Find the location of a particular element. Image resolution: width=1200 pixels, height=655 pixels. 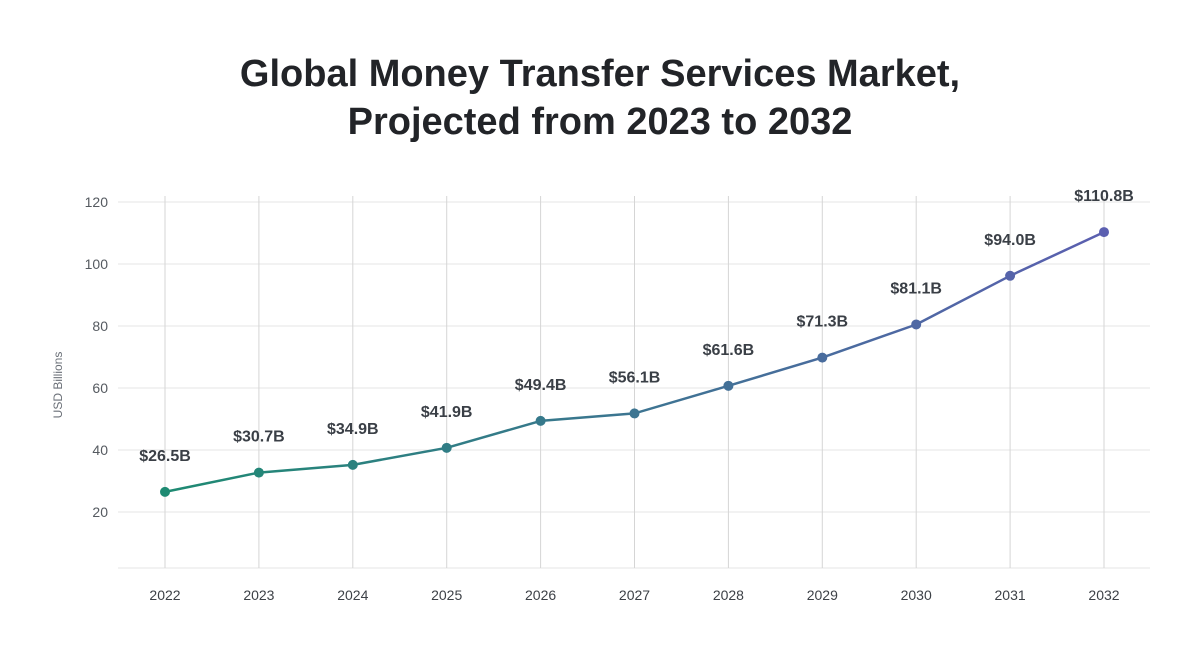

data-label: $41.9B is located at coordinates (447, 412).